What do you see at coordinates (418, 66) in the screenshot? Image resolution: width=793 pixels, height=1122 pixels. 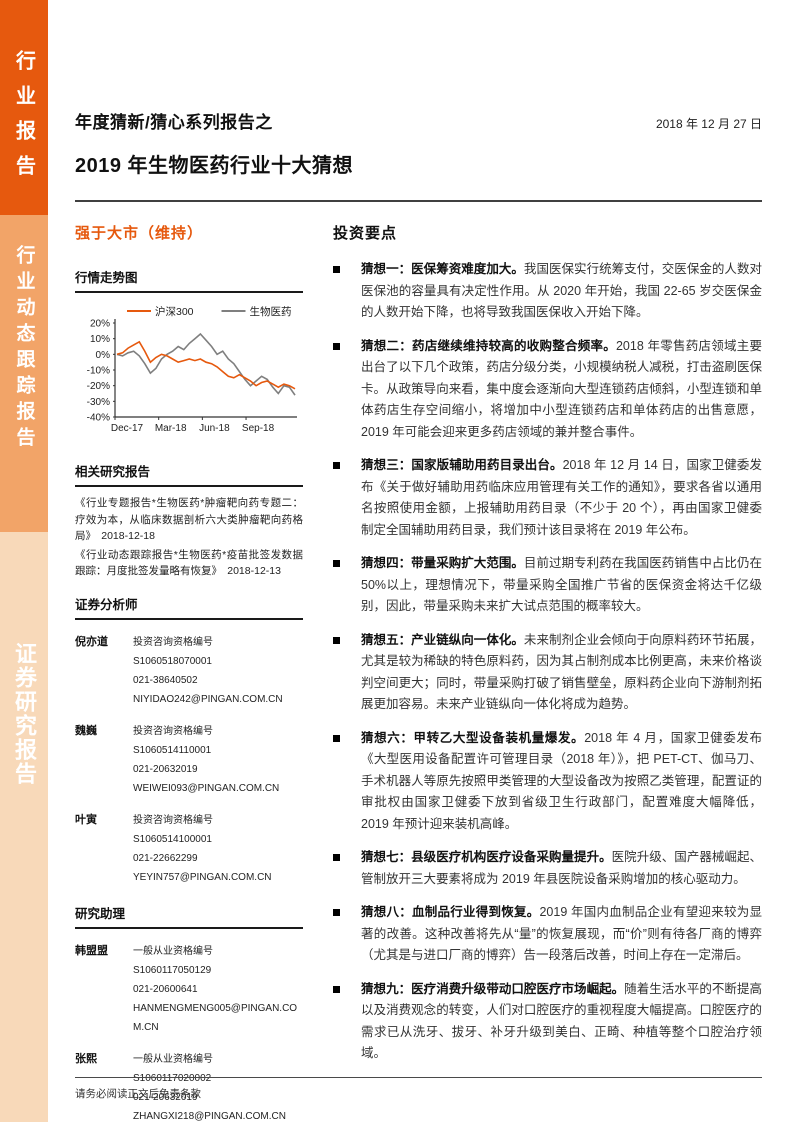 I see `report-header: 年度猜新/猜心系列报告之 2018 年 12 月 27 日` at bounding box center [418, 66].